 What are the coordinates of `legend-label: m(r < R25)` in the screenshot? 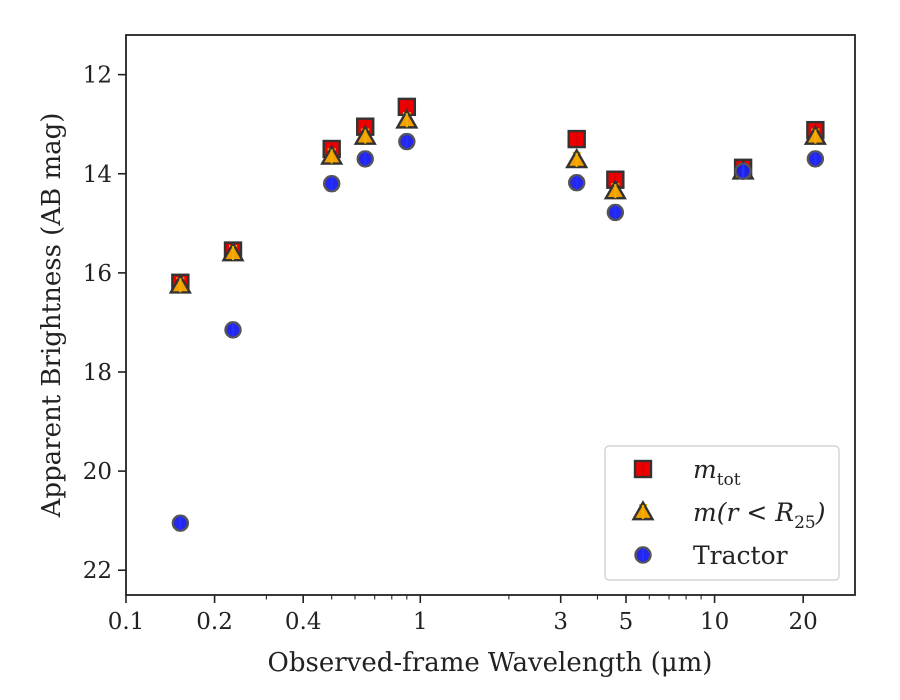 It's located at (759, 515).